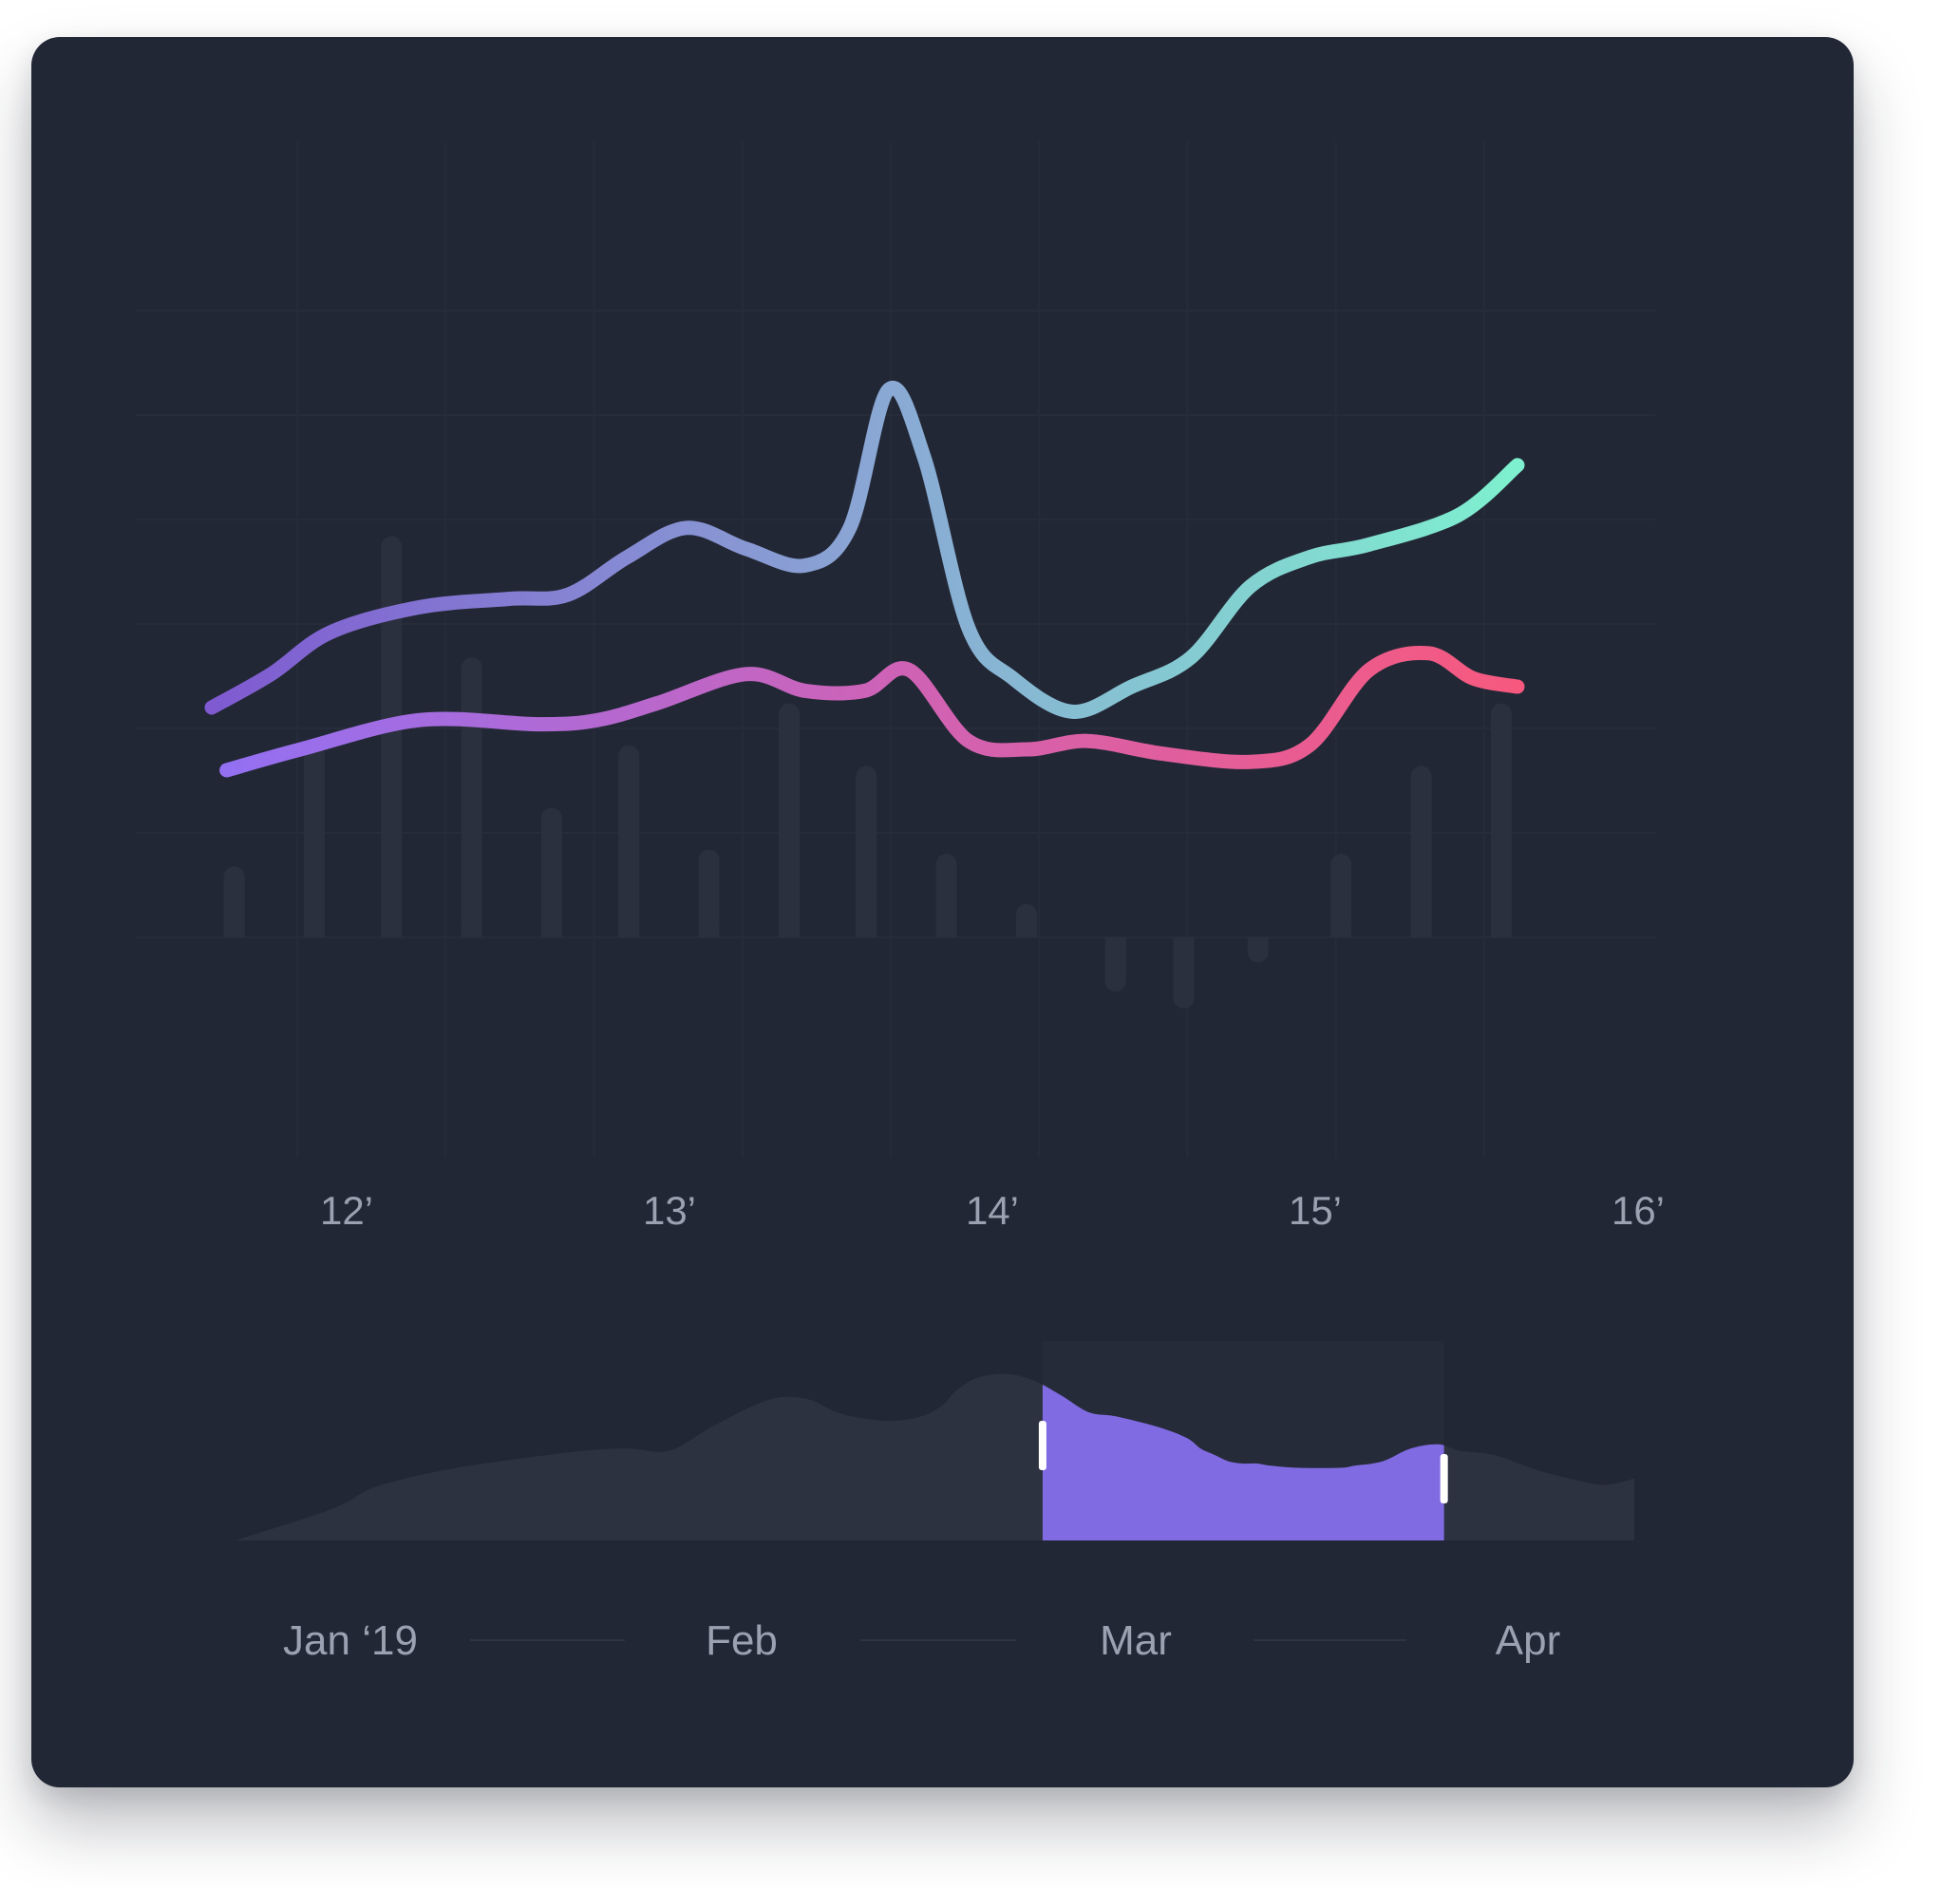 This screenshot has width=1960, height=1889. I want to click on month-label: Jan ‘19, so click(350, 1641).